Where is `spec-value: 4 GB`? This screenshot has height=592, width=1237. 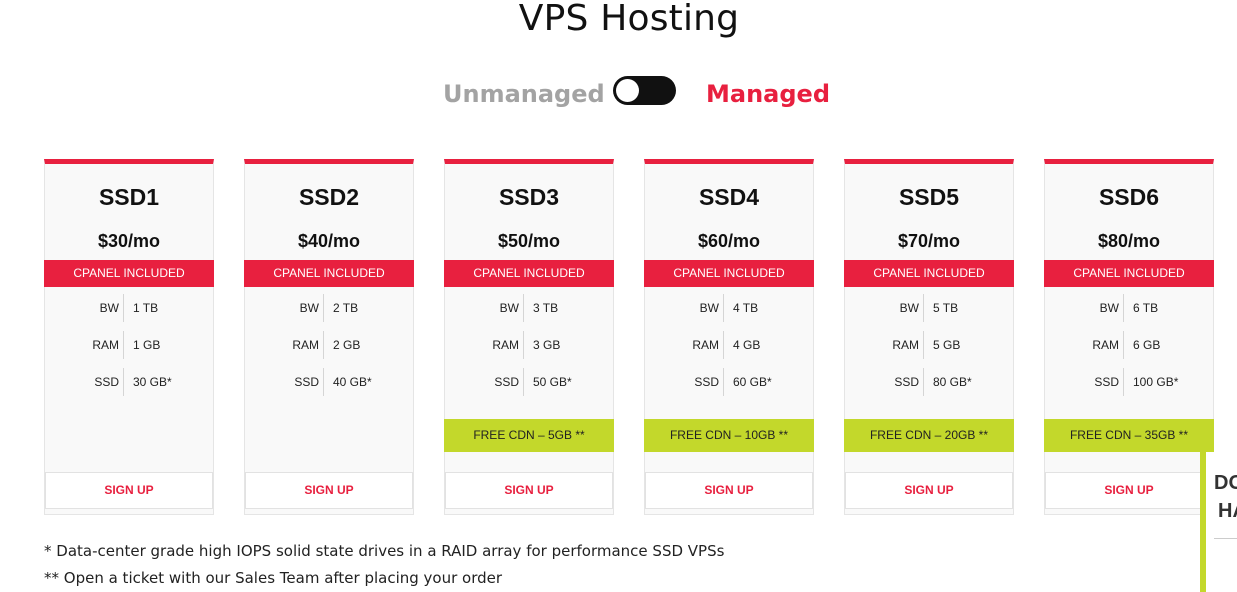 spec-value: 4 GB is located at coordinates (747, 345).